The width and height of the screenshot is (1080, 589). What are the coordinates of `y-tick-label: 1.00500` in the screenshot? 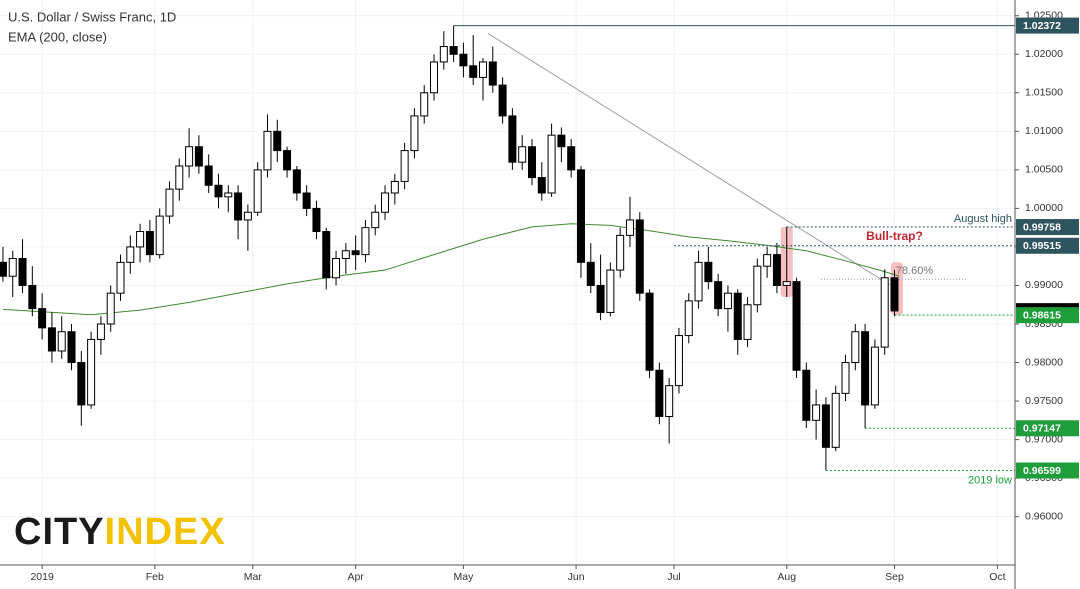 It's located at (1044, 170).